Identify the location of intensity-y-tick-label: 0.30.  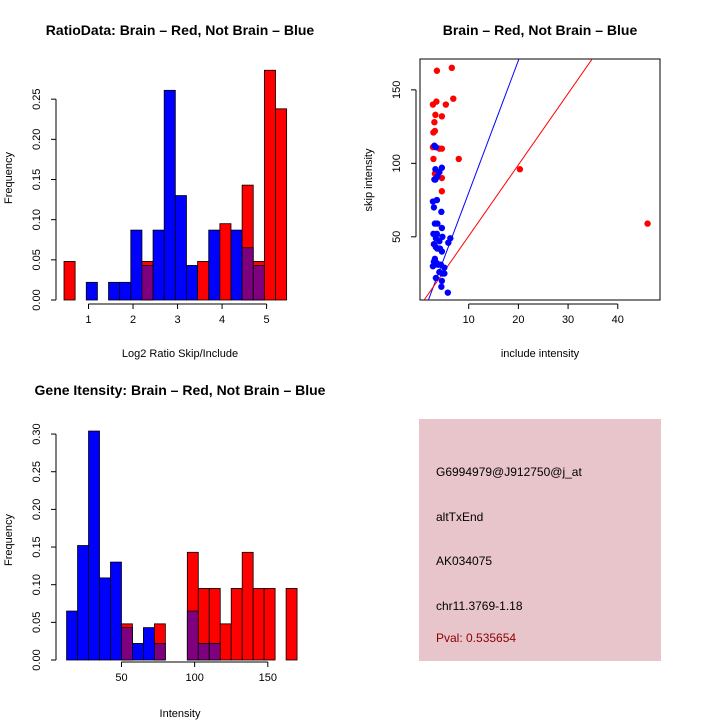
(37, 433).